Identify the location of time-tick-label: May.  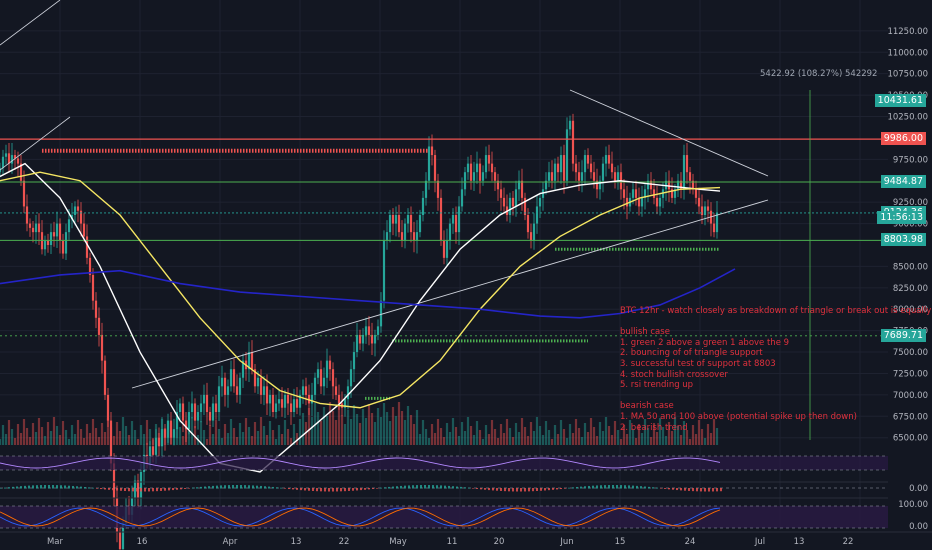
(398, 542).